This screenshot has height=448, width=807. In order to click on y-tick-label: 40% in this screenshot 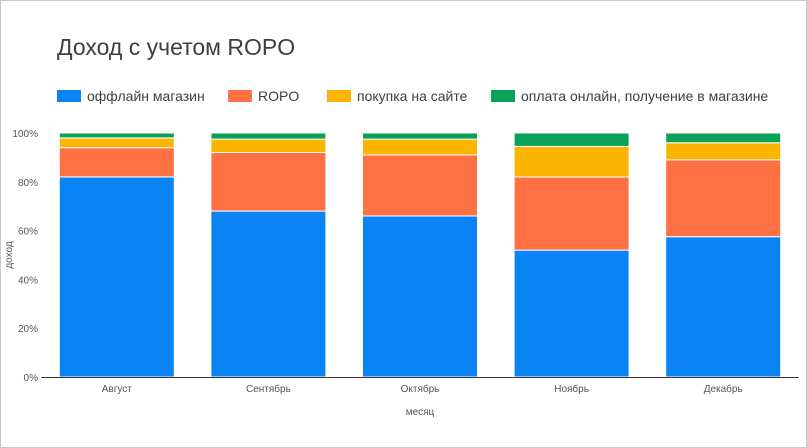, I will do `click(28, 280)`.